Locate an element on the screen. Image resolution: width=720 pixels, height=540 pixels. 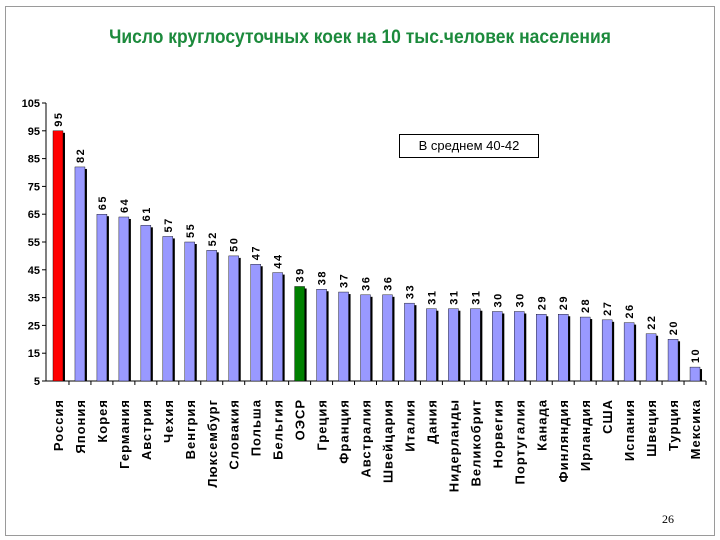
data-label: 10 is located at coordinates (696, 355).